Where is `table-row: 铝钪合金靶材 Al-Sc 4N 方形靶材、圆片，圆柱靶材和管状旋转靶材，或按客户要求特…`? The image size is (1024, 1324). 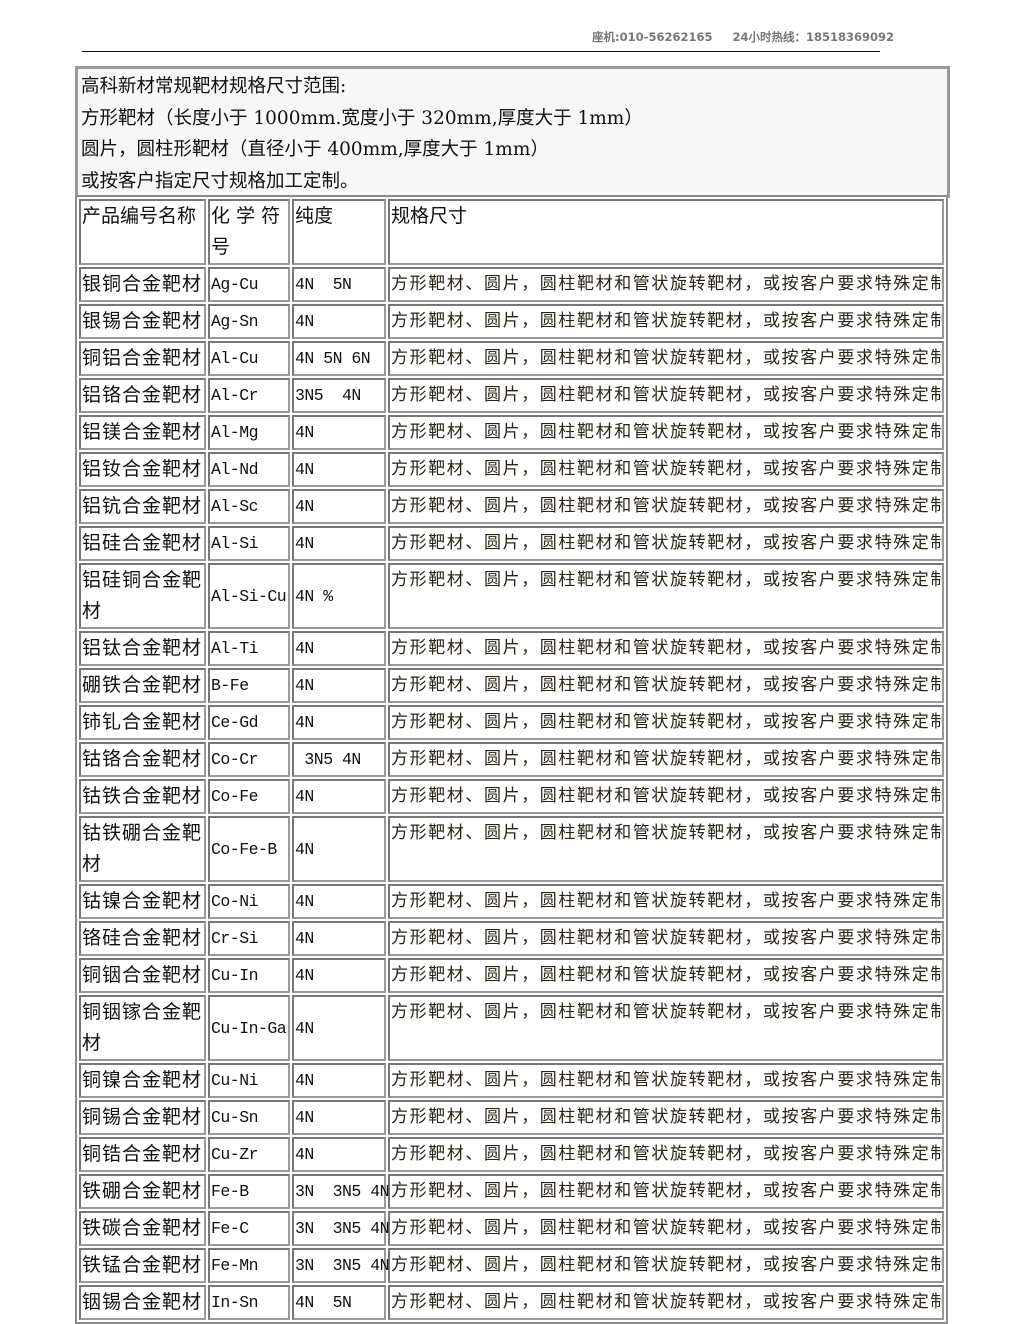 table-row: 铝钪合金靶材 Al-Sc 4N 方形靶材、圆片，圆柱靶材和管状旋转靶材，或按客户要求特… is located at coordinates (511, 506).